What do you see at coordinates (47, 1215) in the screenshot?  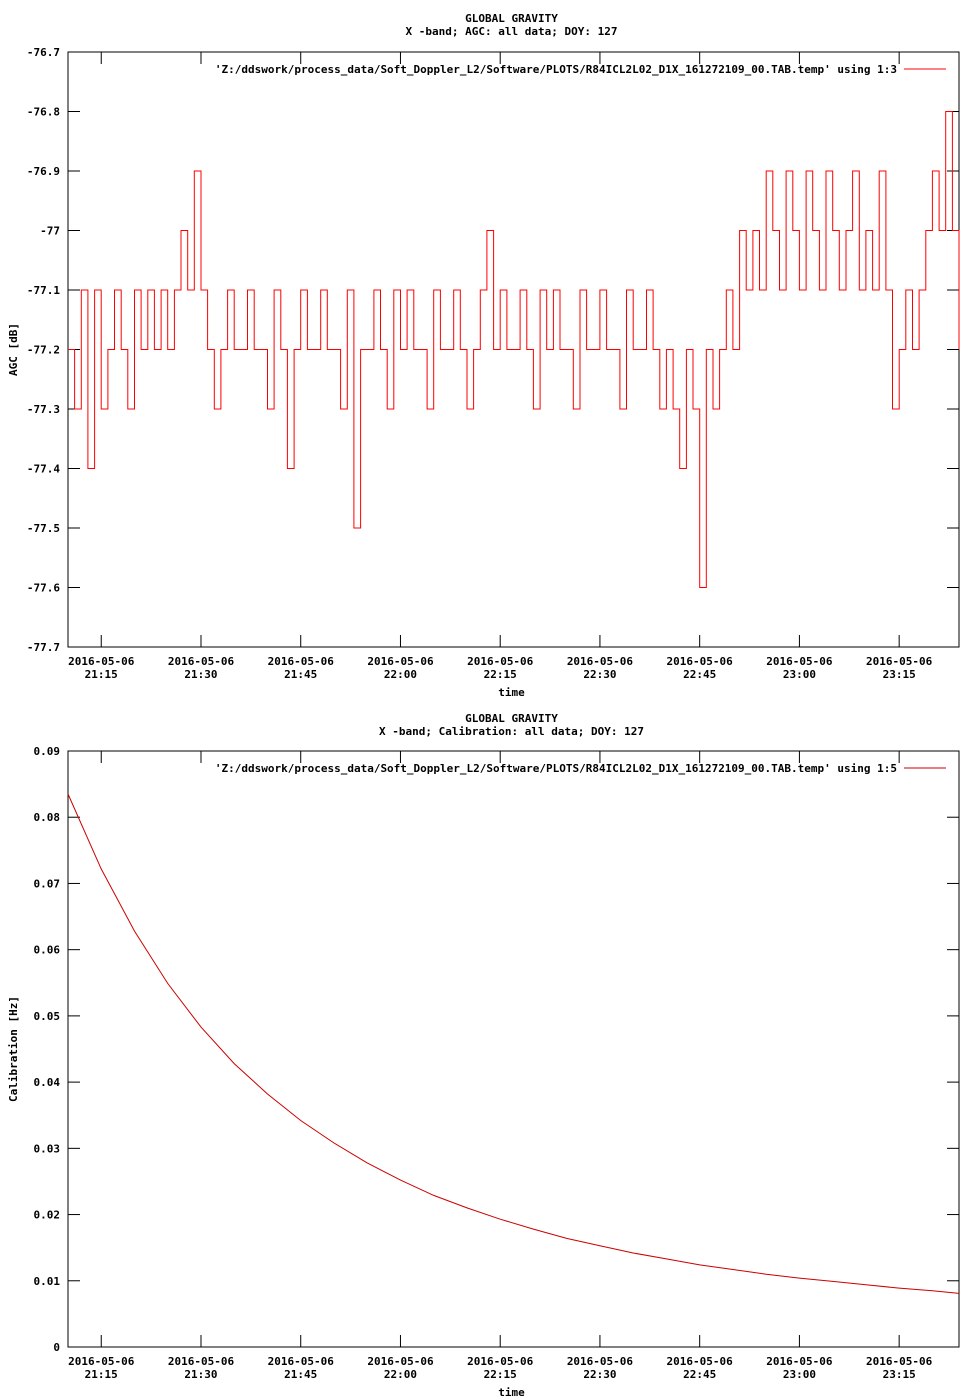 I see `y-tick-label: 0.02` at bounding box center [47, 1215].